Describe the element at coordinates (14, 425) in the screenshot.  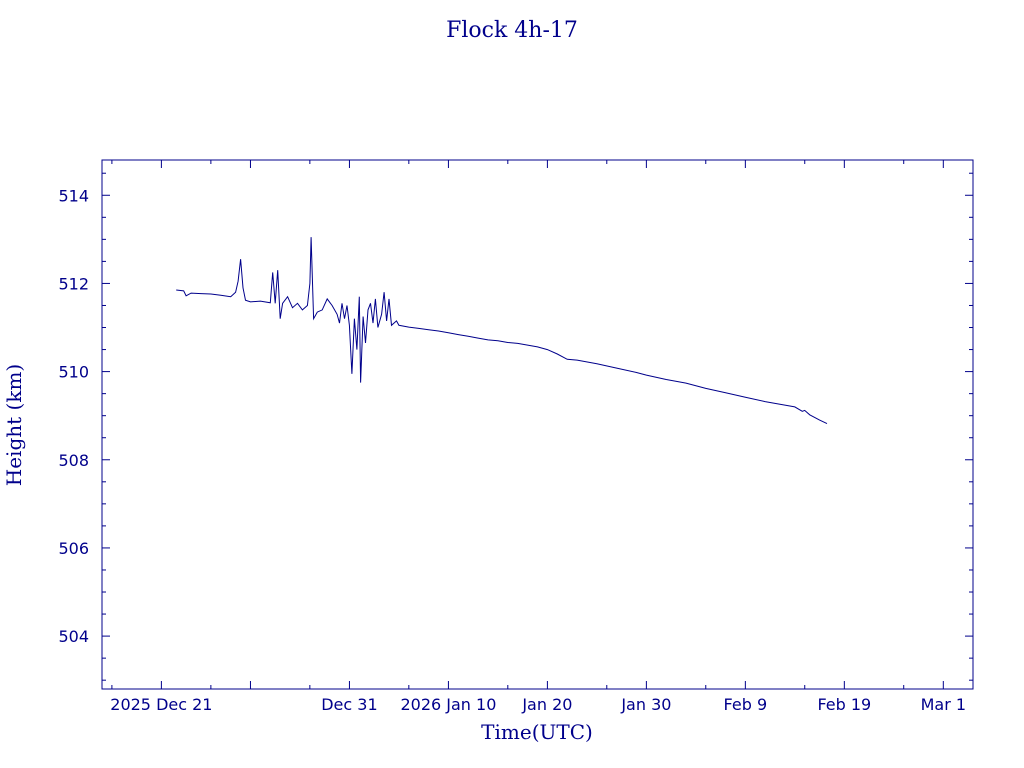
I see `y-axis-title: Height (km)` at that location.